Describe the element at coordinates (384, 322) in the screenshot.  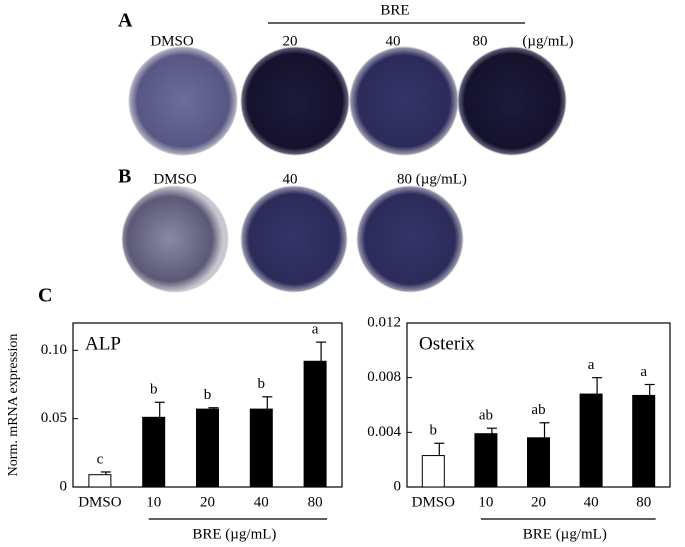
I see `y-tick-label: 0.012` at that location.